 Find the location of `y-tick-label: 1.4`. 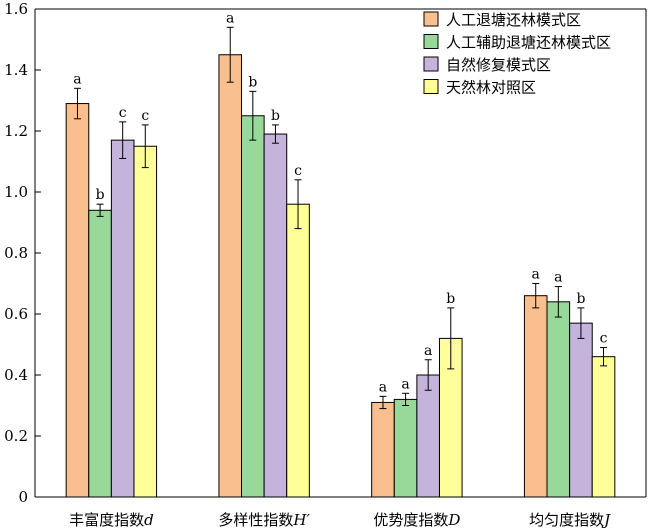

y-tick-label: 1.4 is located at coordinates (16, 70).